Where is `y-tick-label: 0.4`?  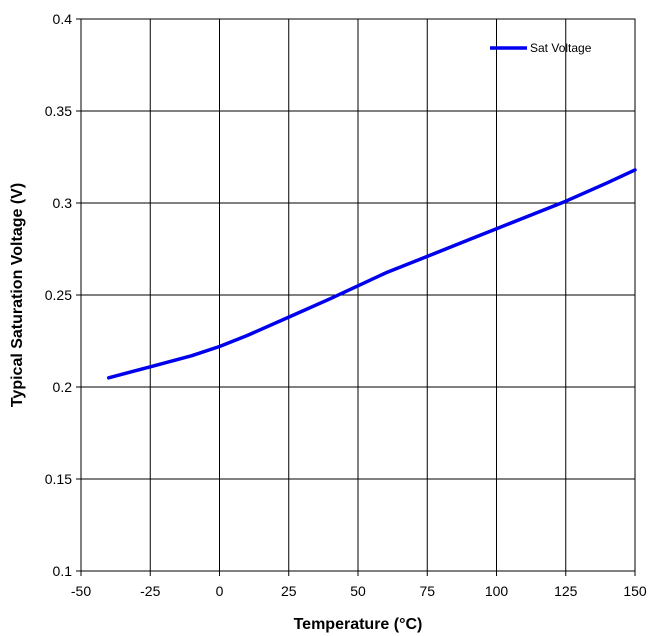 y-tick-label: 0.4 is located at coordinates (63, 19).